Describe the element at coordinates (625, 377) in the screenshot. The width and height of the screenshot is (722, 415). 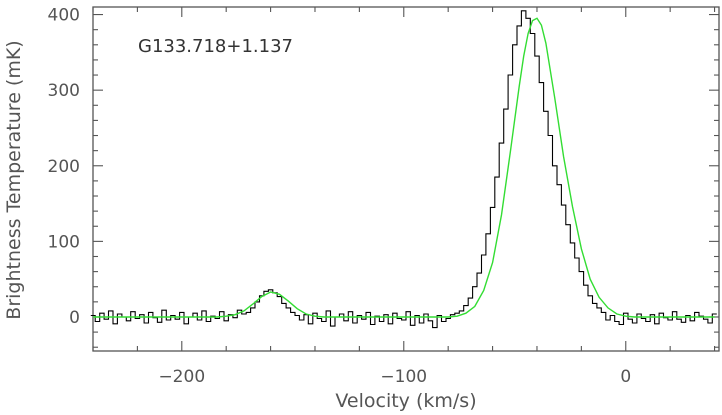
I see `x-tick-label: 0` at that location.